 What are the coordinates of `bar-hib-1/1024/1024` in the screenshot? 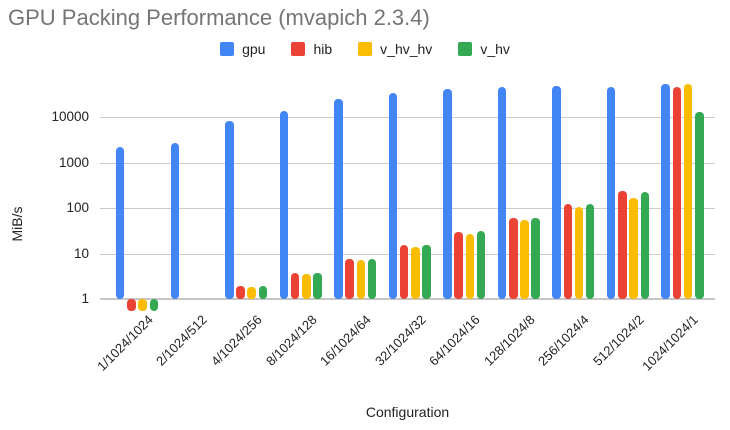 It's located at (131, 305).